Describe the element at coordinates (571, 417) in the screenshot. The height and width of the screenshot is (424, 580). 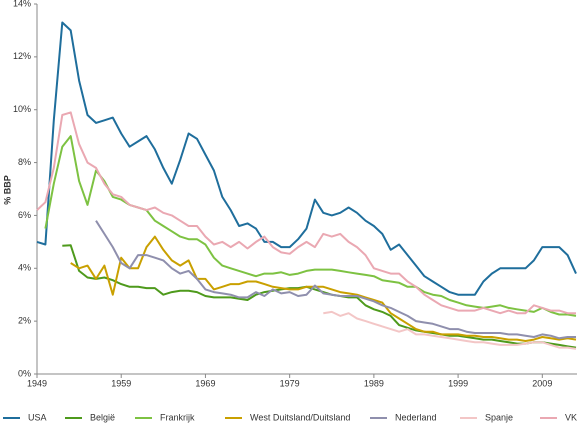
I see `legend-label: VK` at that location.